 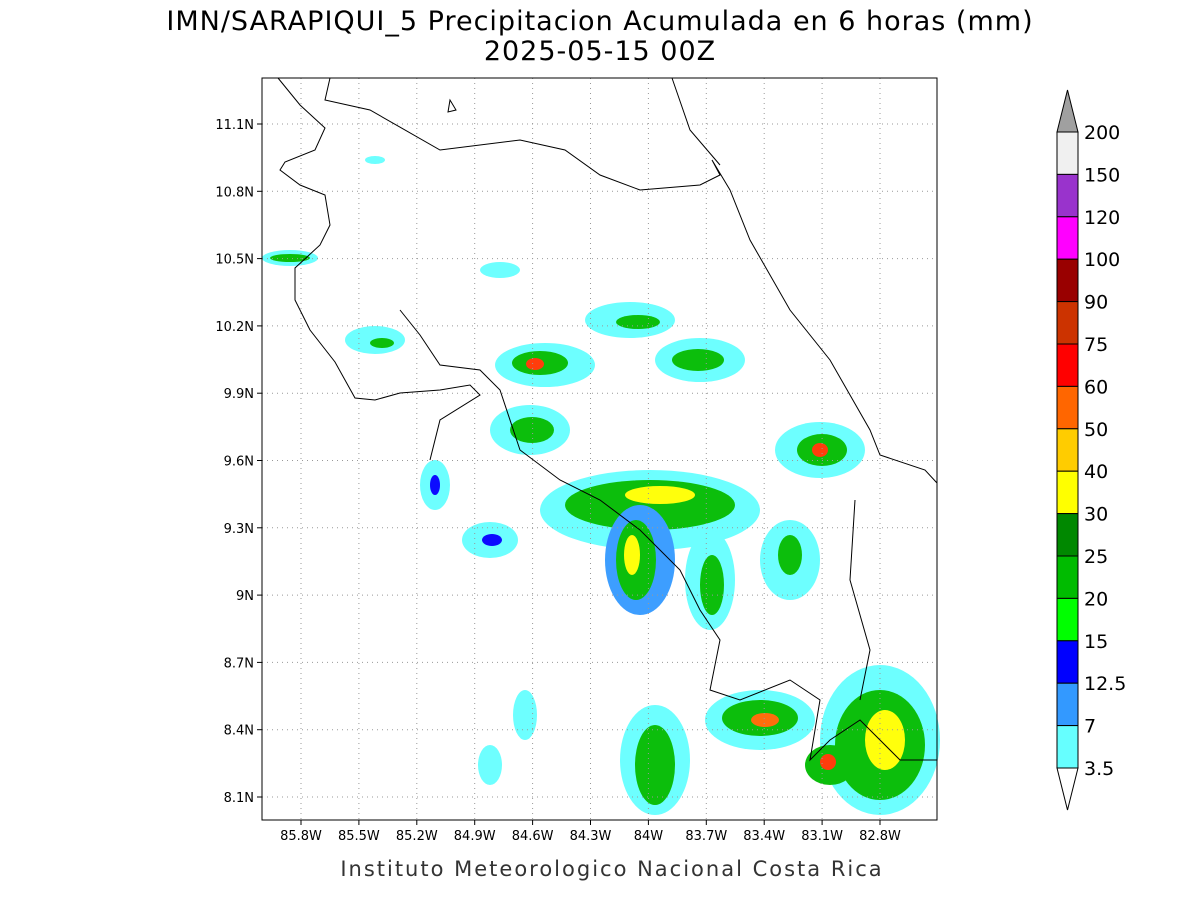 I want to click on colorbar-label: 12.5, so click(x=1105, y=684).